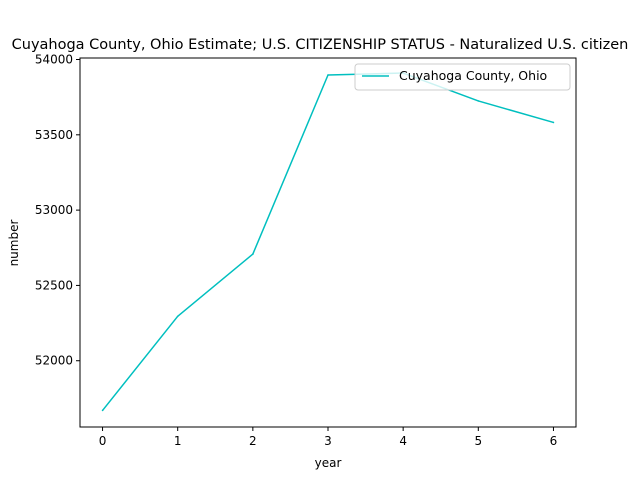  I want to click on legend: Cuyahoga County, Ohio, so click(462, 77).